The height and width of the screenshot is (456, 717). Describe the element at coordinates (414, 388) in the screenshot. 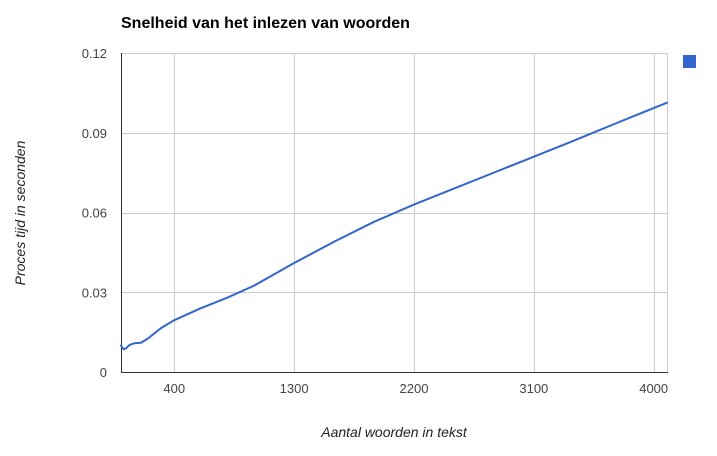

I see `x-tick-label: 2200` at that location.